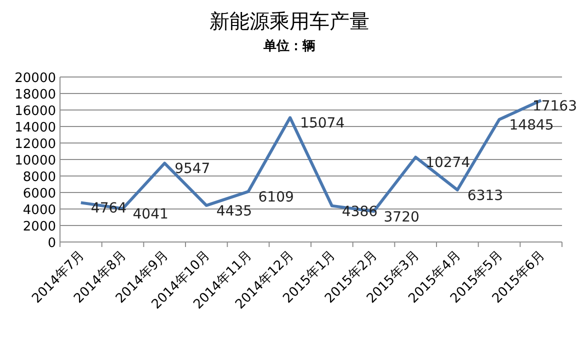  What do you see at coordinates (322, 124) in the screenshot?
I see `data-label: 15074` at bounding box center [322, 124].